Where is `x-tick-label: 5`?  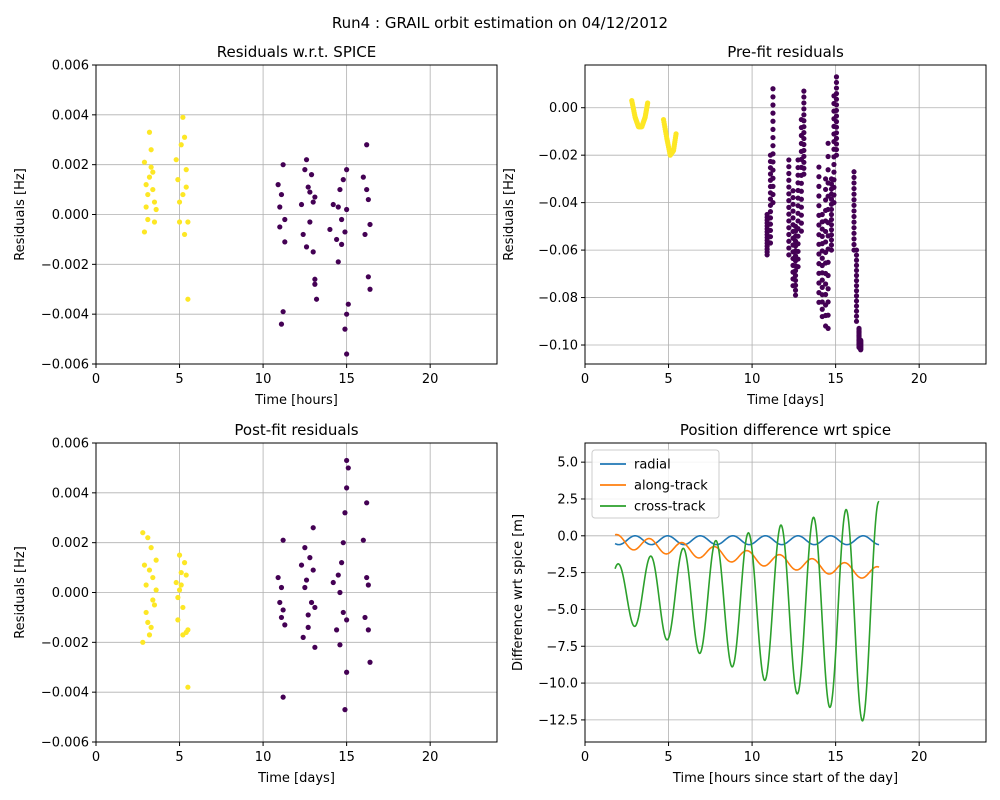
x-tick-label: 5 is located at coordinates (668, 379).